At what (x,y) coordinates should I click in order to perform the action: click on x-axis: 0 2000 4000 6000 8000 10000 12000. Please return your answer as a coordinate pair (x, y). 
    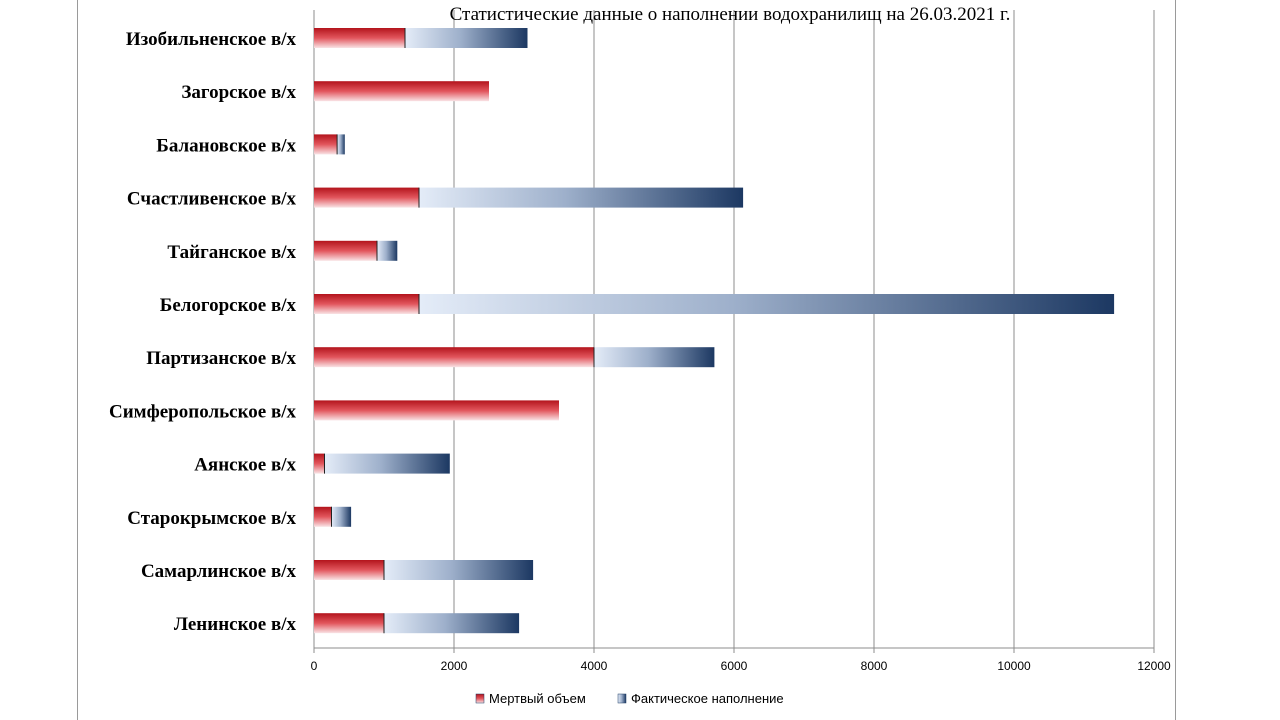
    Looking at the image, I should click on (741, 660).